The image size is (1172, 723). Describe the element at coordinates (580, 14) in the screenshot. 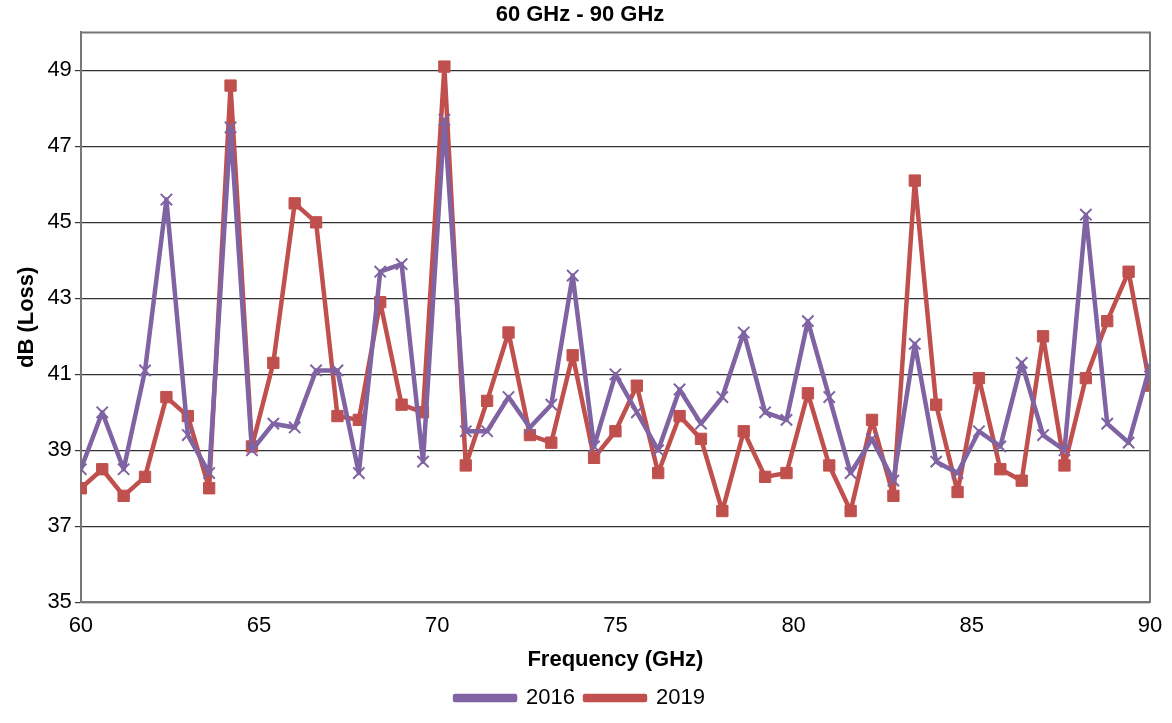

I see `chart-title: 60 GHz - 90 GHz` at that location.